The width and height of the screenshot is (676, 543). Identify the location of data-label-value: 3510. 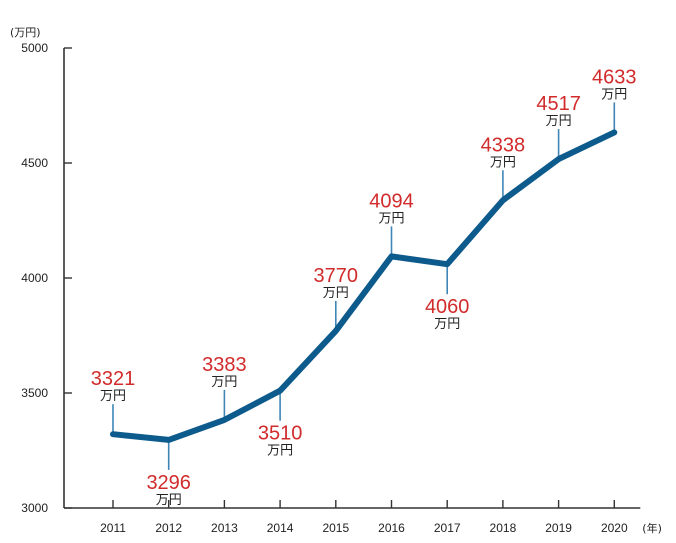
(280, 434).